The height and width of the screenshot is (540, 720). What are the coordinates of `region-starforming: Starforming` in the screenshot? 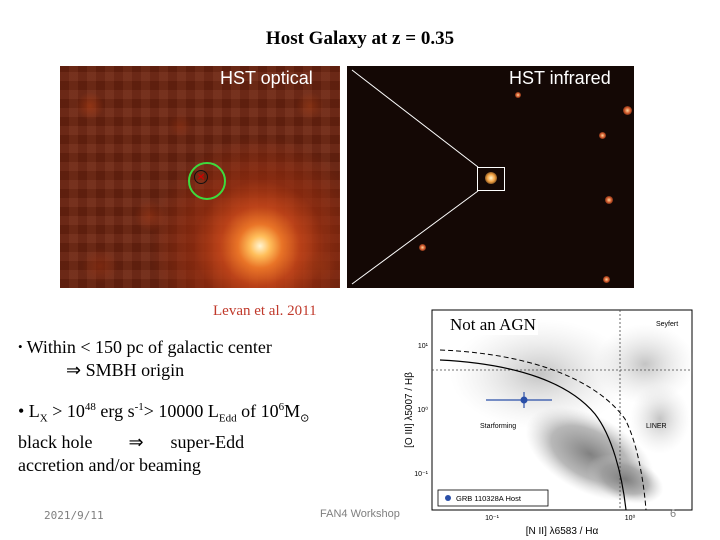 It's located at (498, 426).